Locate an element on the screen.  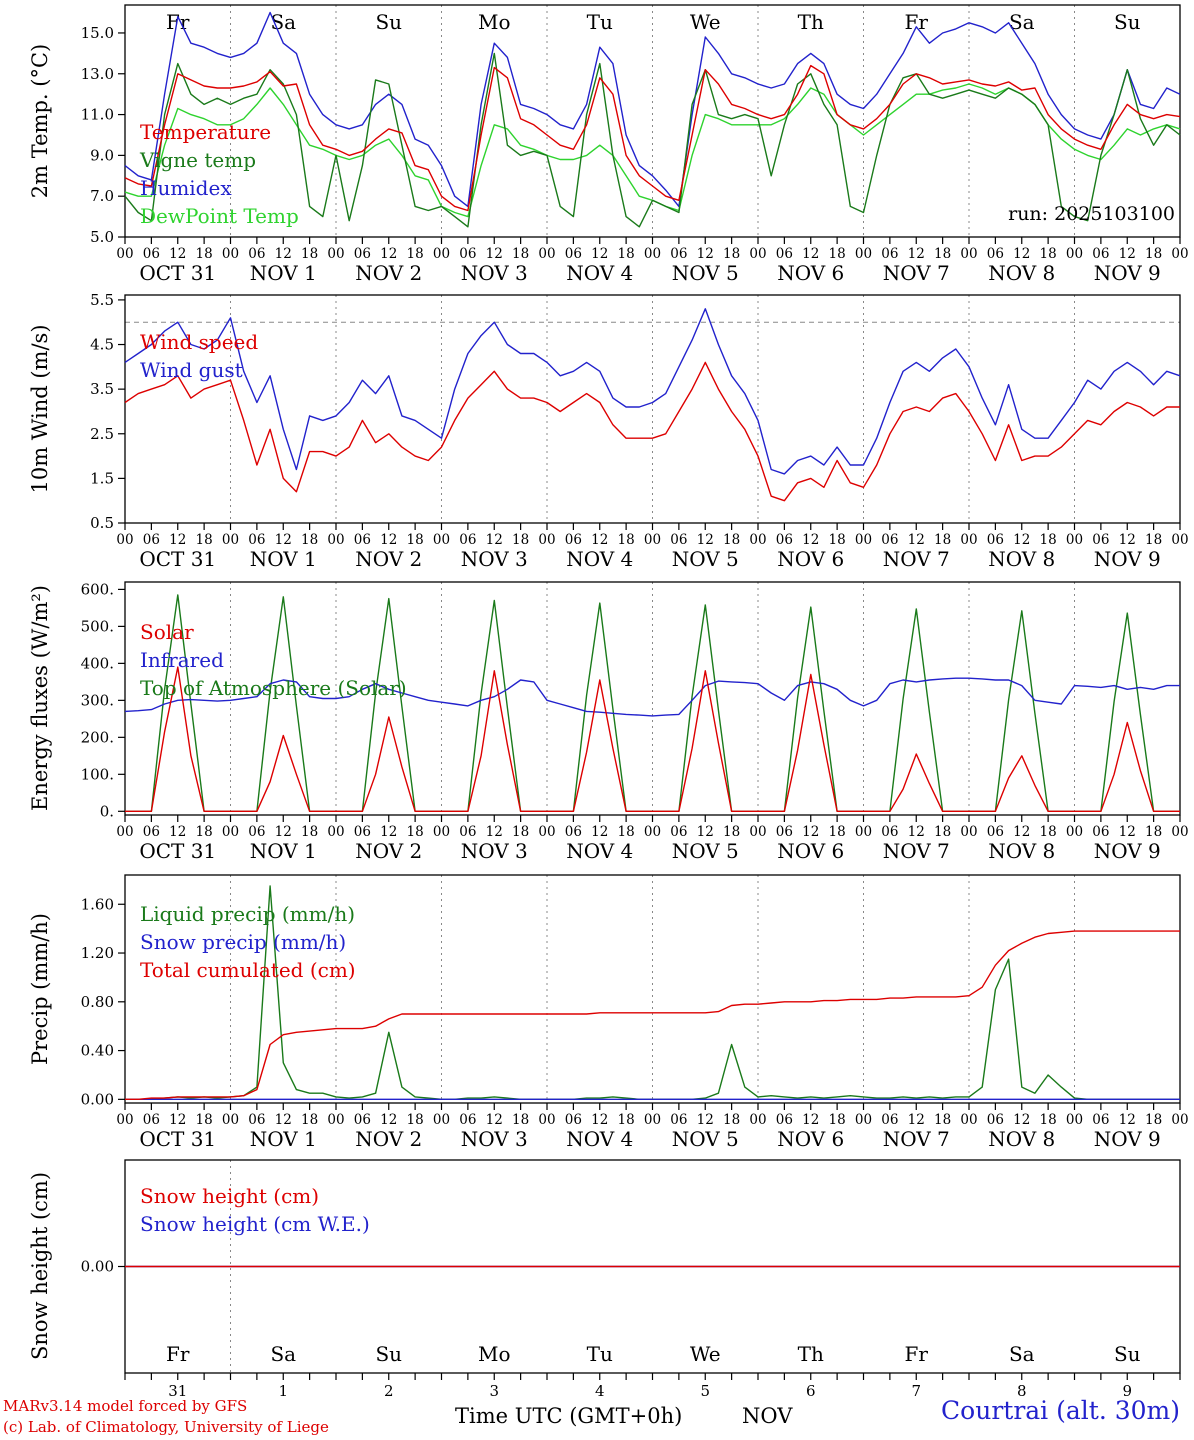
svg-text: 31 is located at coordinates (177, 1391).